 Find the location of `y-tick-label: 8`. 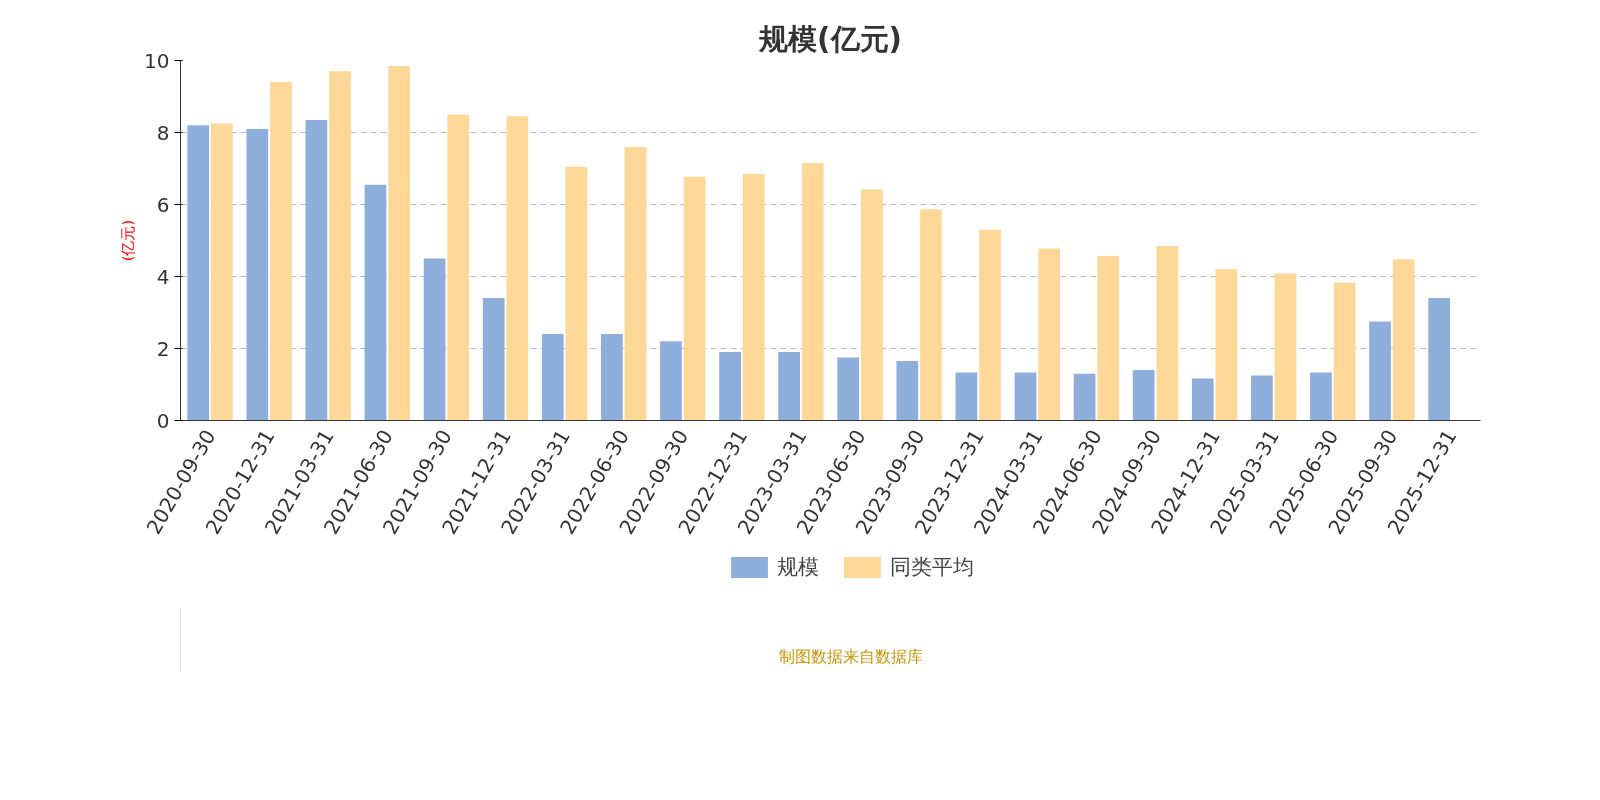

y-tick-label: 8 is located at coordinates (163, 132).